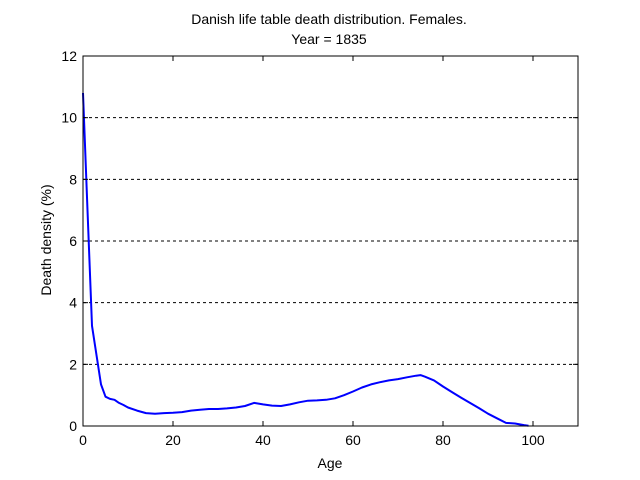 The image size is (640, 480). Describe the element at coordinates (353, 440) in the screenshot. I see `x-tick-label: 60` at that location.